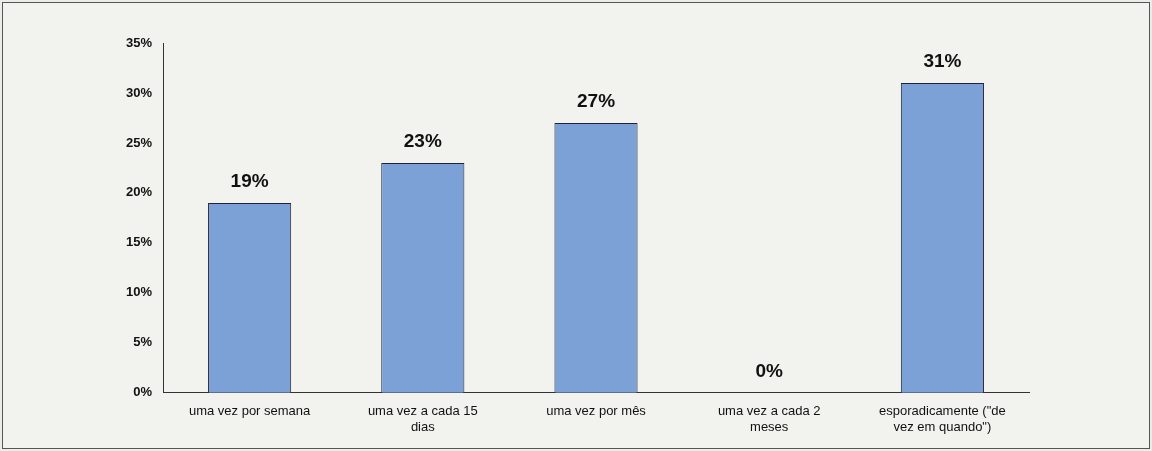 This screenshot has width=1152, height=451. I want to click on y-tick-label: 5%, so click(143, 342).